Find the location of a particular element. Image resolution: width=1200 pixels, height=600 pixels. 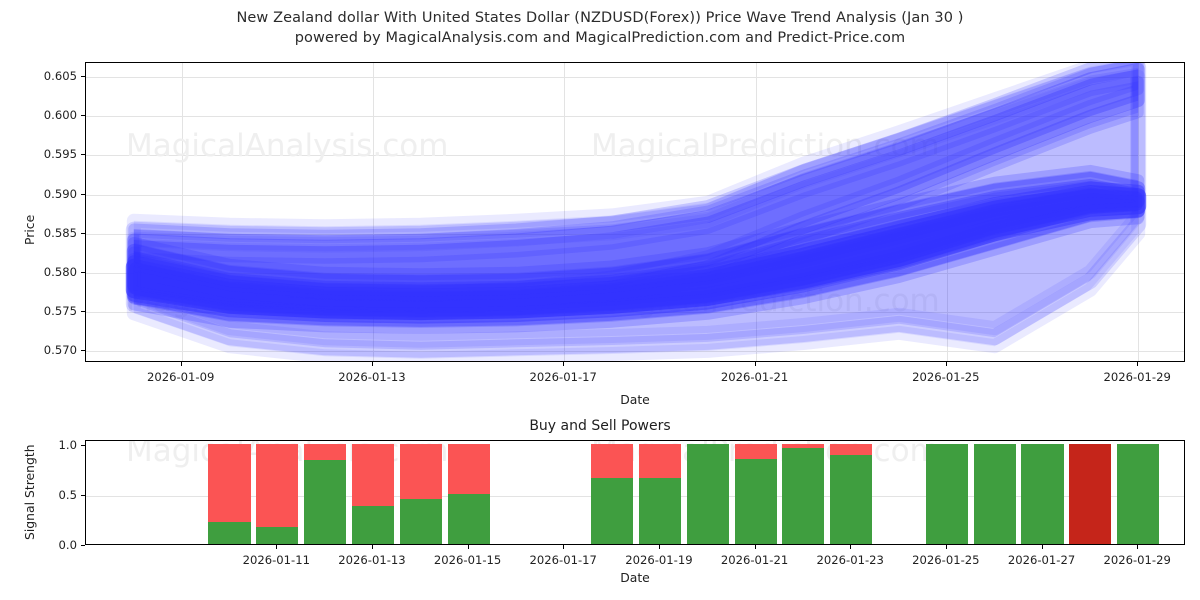

power-axis-x-tick-label: 2026-01-21 is located at coordinates (754, 560).